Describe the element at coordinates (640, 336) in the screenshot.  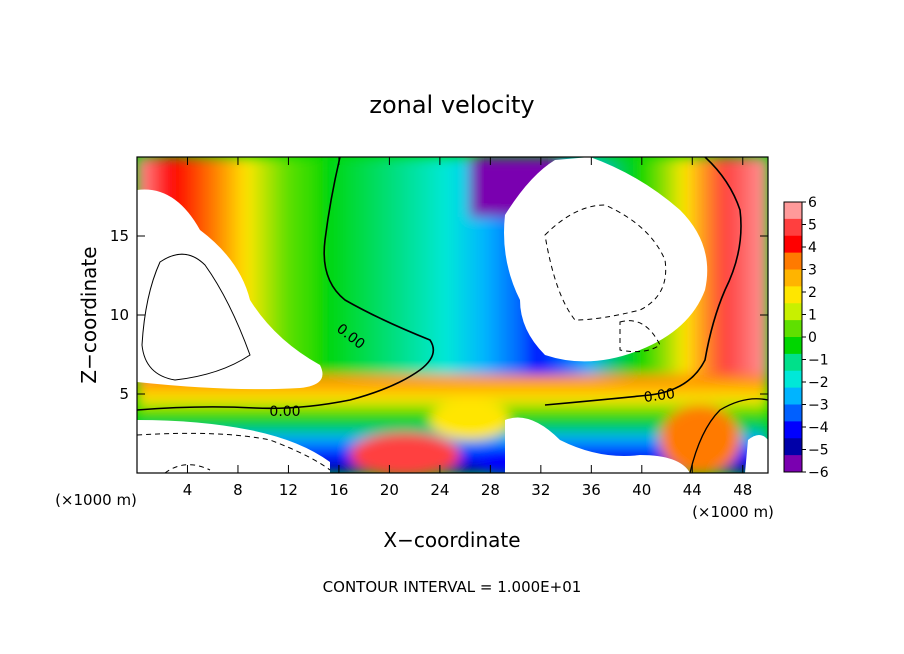
I see `contour-east-small-cell` at that location.